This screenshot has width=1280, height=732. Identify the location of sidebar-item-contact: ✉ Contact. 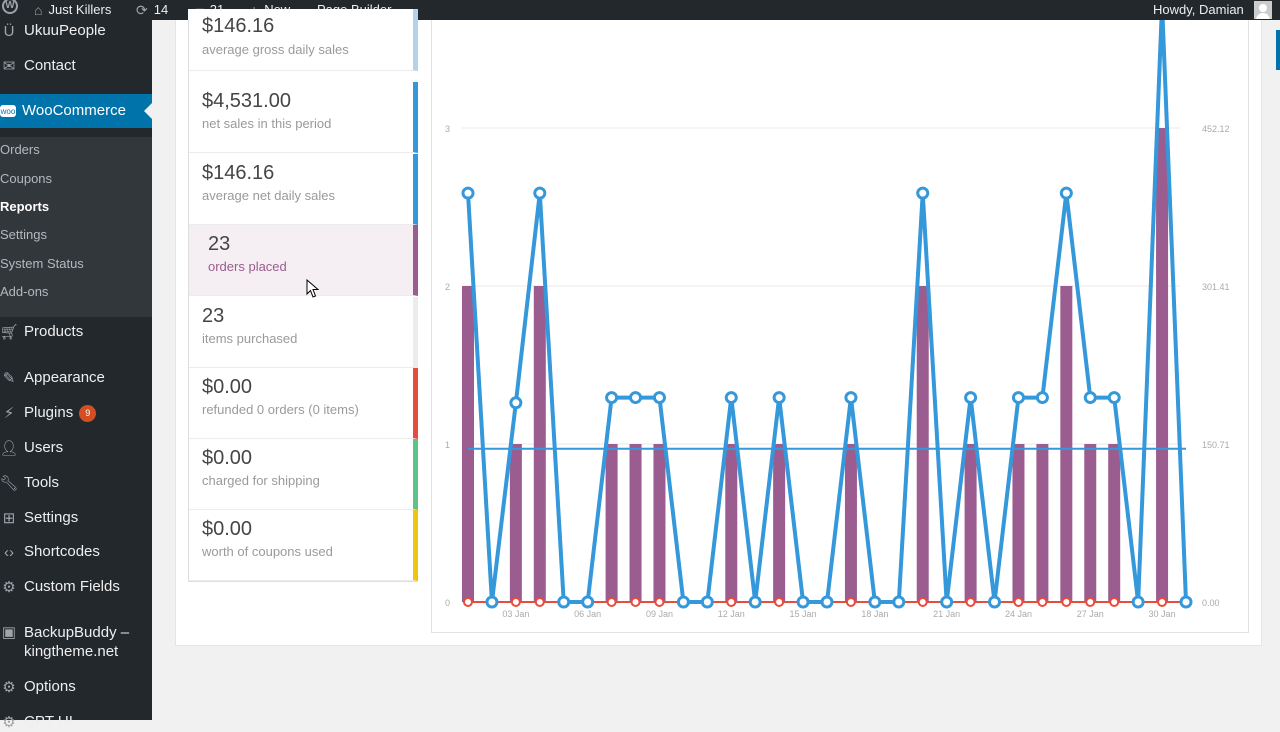
(76, 66).